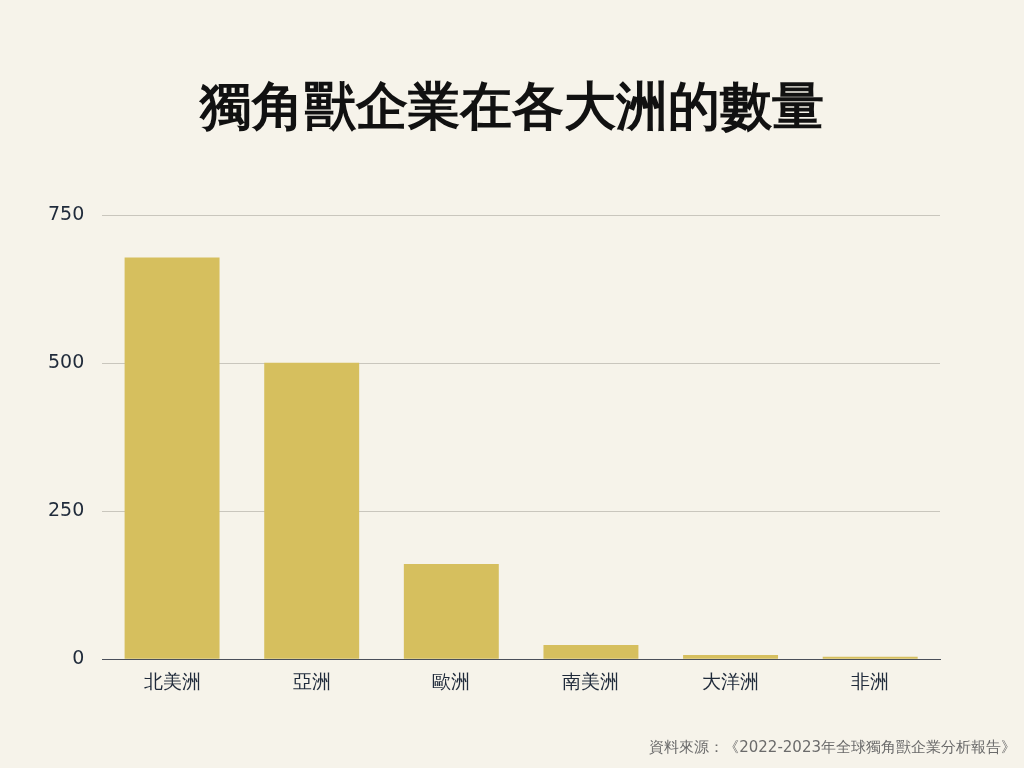  Describe the element at coordinates (66, 213) in the screenshot. I see `y-tick-label: 750` at that location.